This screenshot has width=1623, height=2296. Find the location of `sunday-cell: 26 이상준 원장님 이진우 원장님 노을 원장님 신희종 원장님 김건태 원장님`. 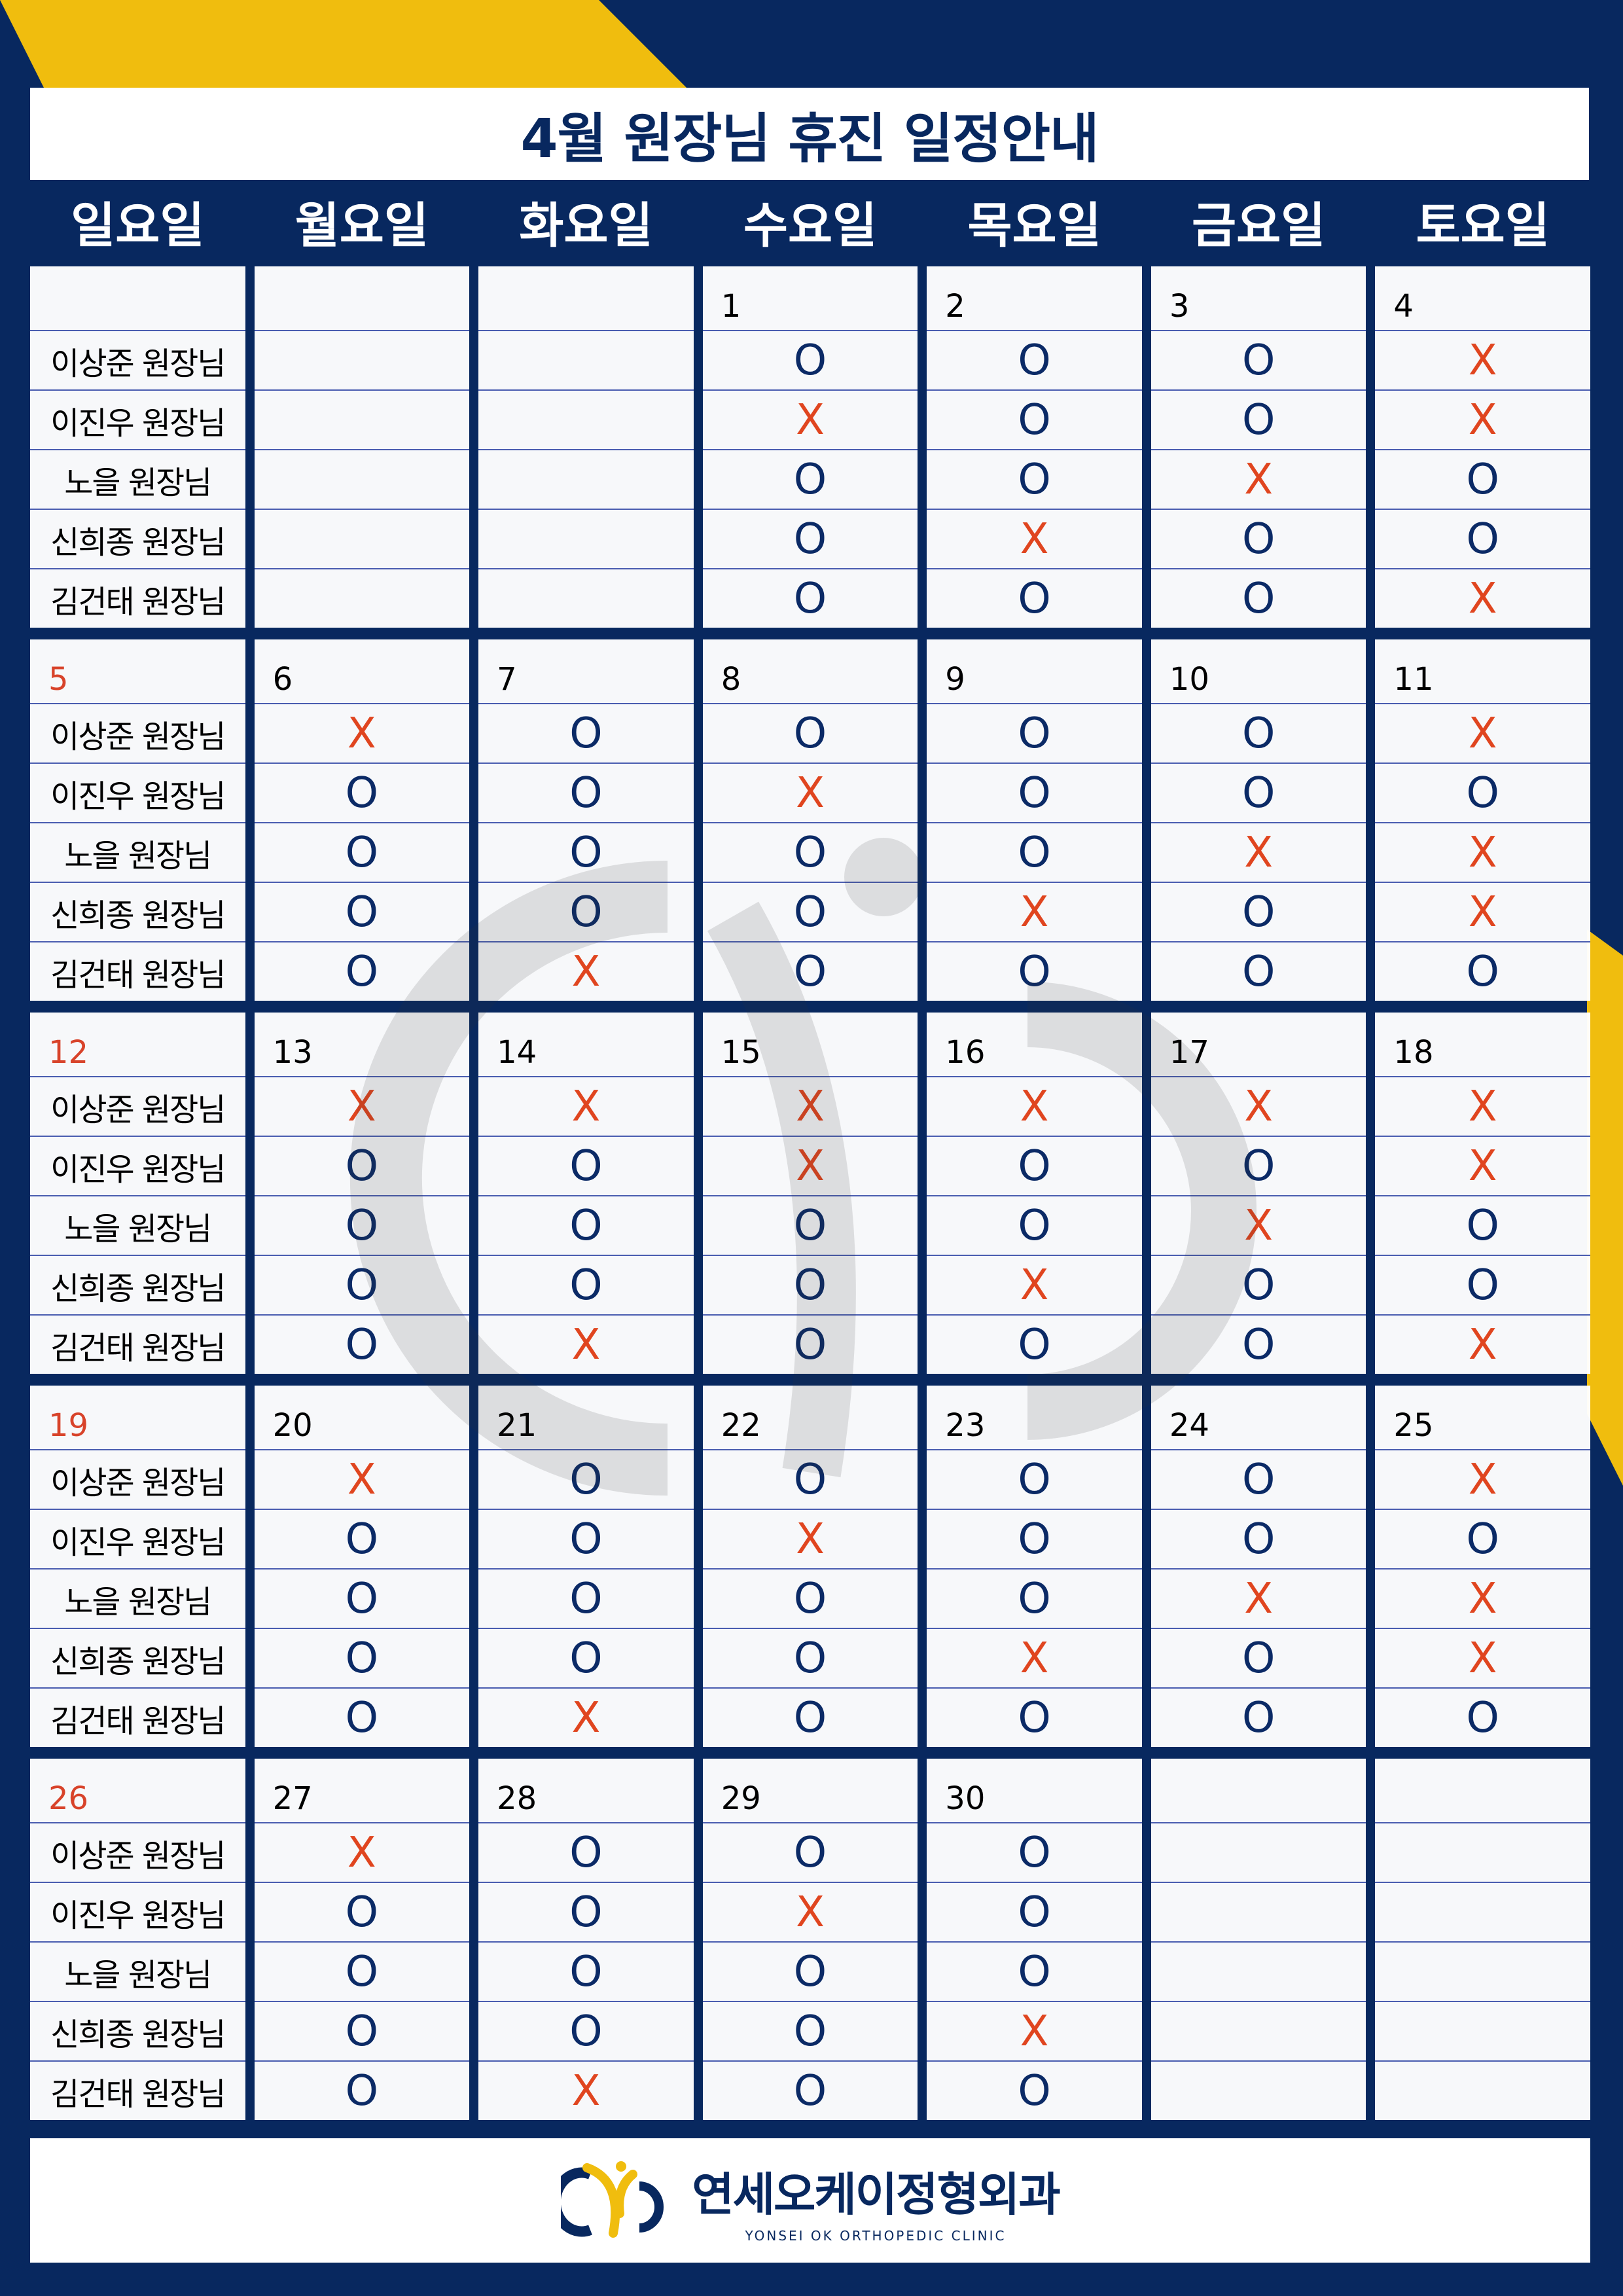

sunday-cell: 26 이상준 원장님 이진우 원장님 노을 원장님 신희종 원장님 김건태 원장님 is located at coordinates (137, 1939).